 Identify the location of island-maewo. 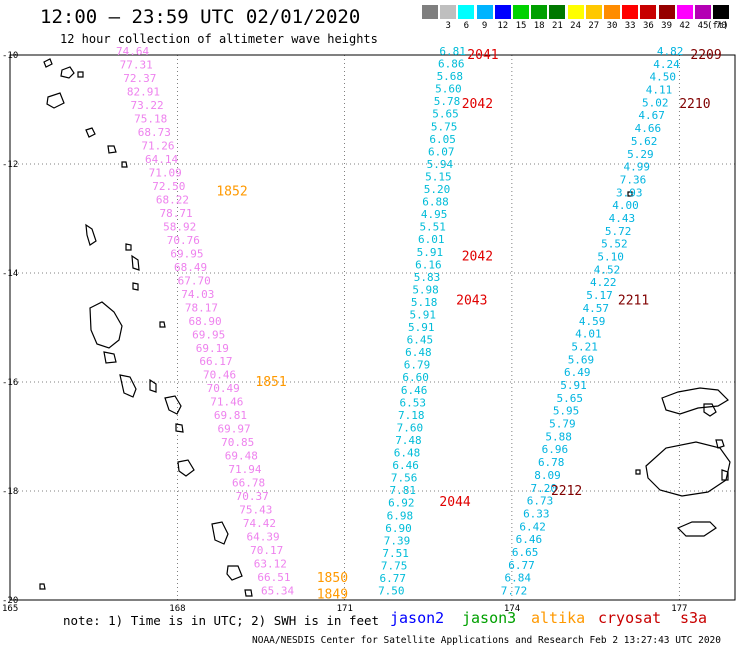
(91, 234).